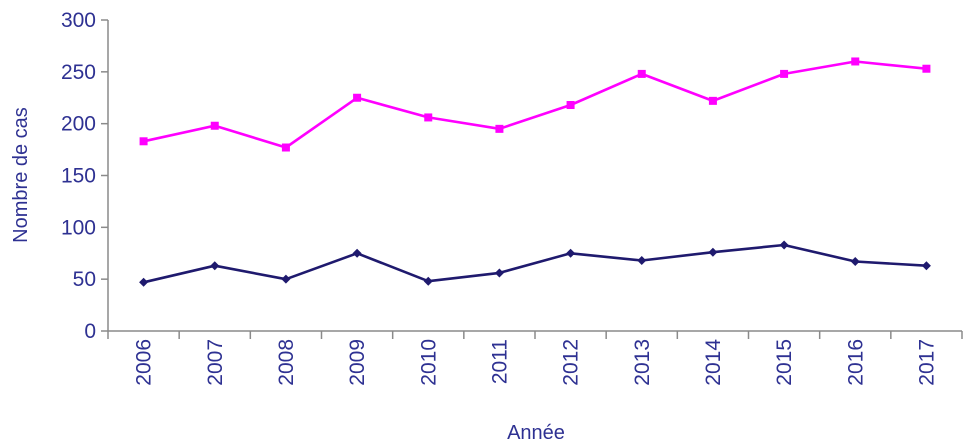 The width and height of the screenshot is (972, 445). Describe the element at coordinates (499, 361) in the screenshot. I see `x-tick-label: 2011` at that location.